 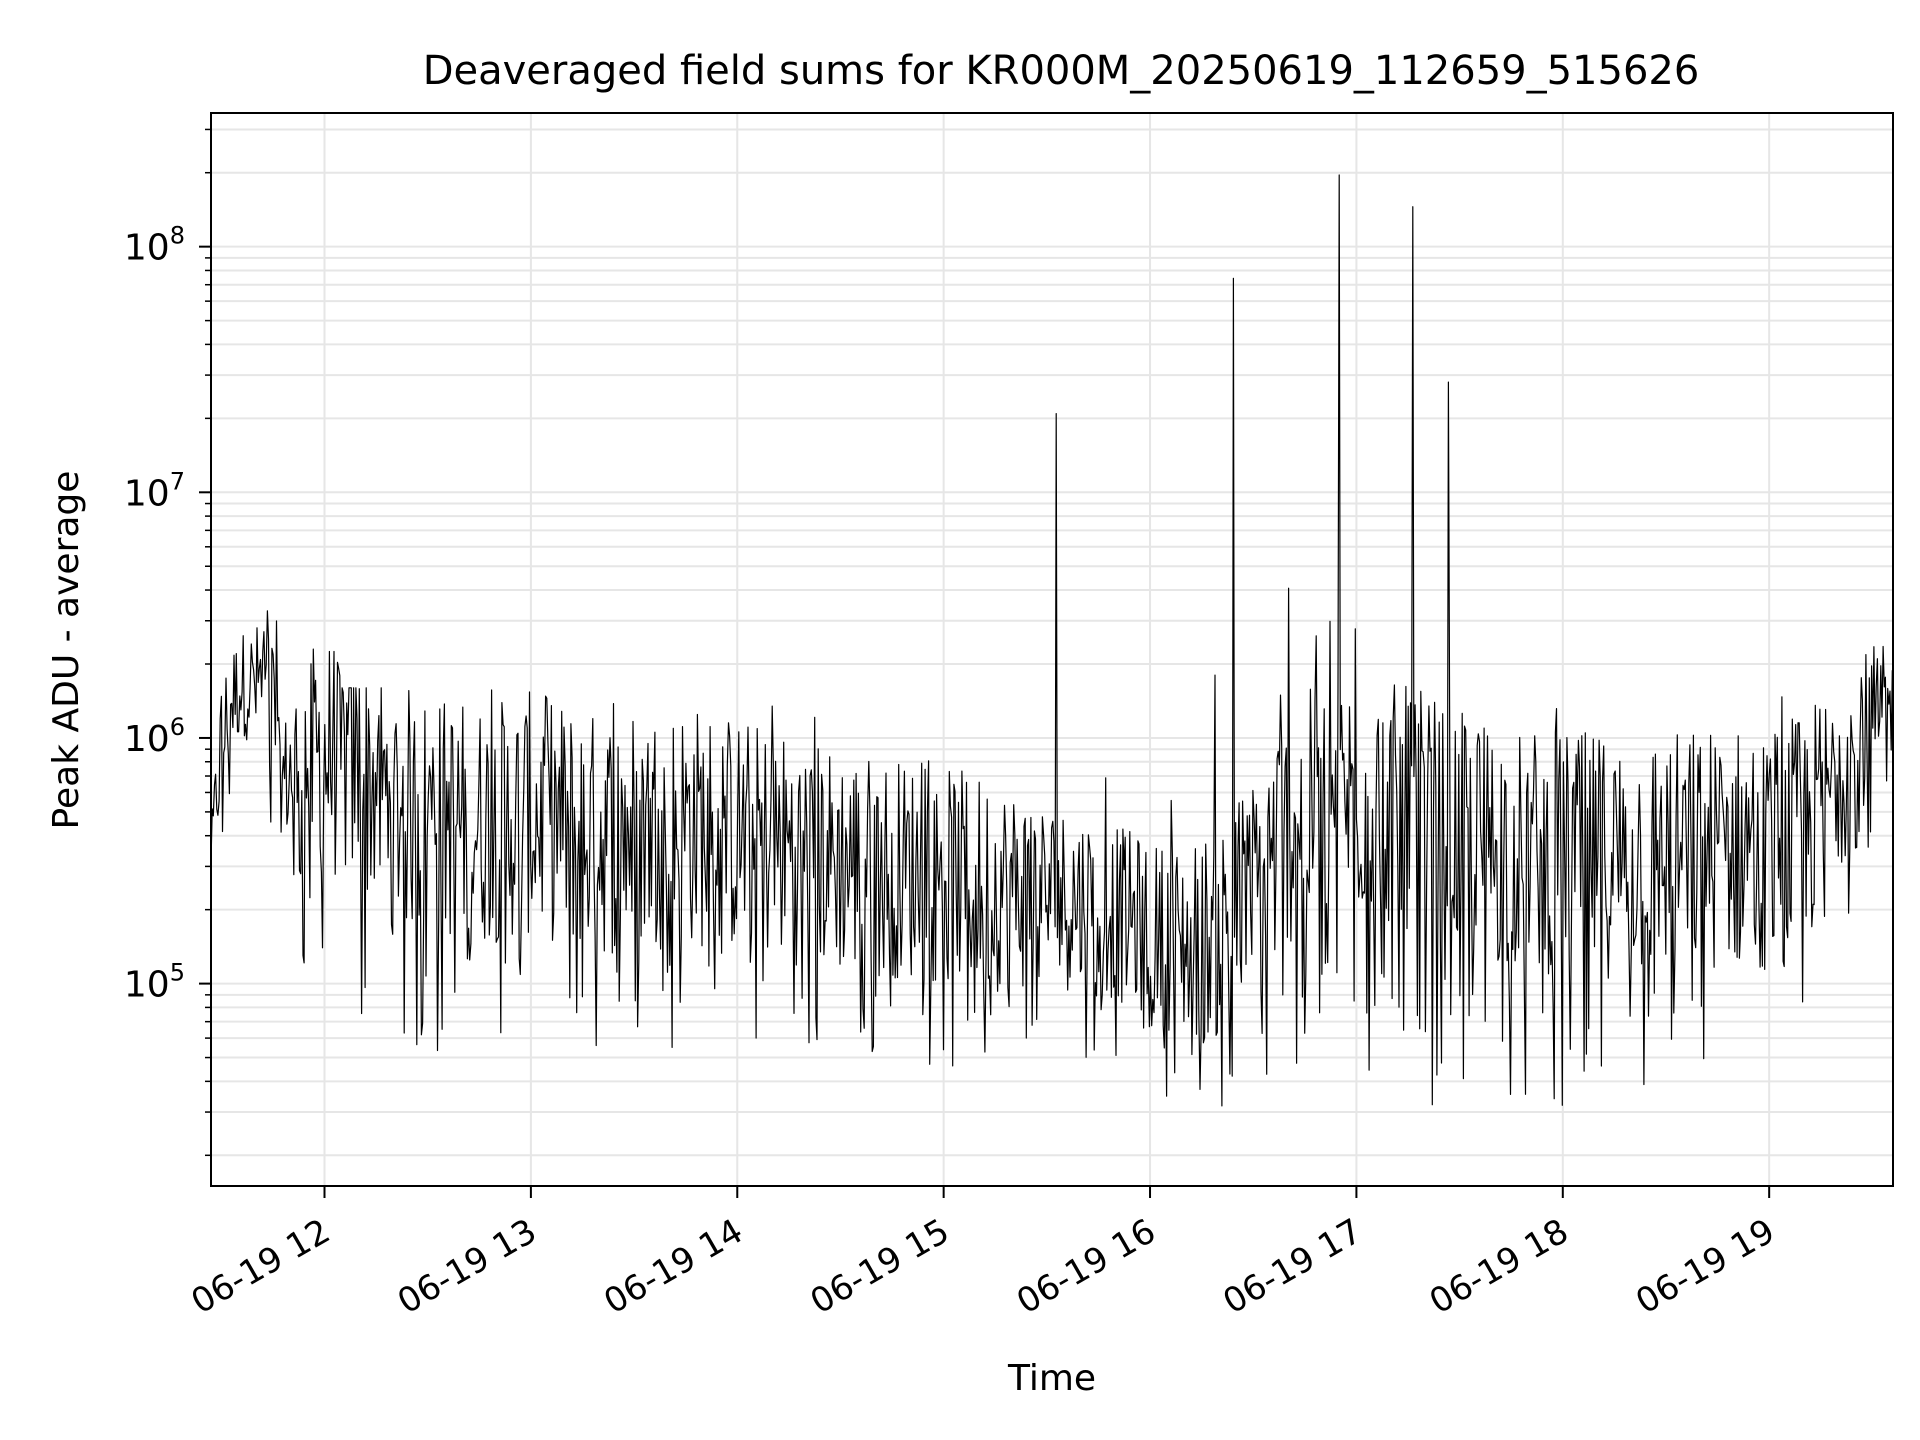 What do you see at coordinates (880, 1266) in the screenshot?
I see `x-tick-label: 06-19 15` at bounding box center [880, 1266].